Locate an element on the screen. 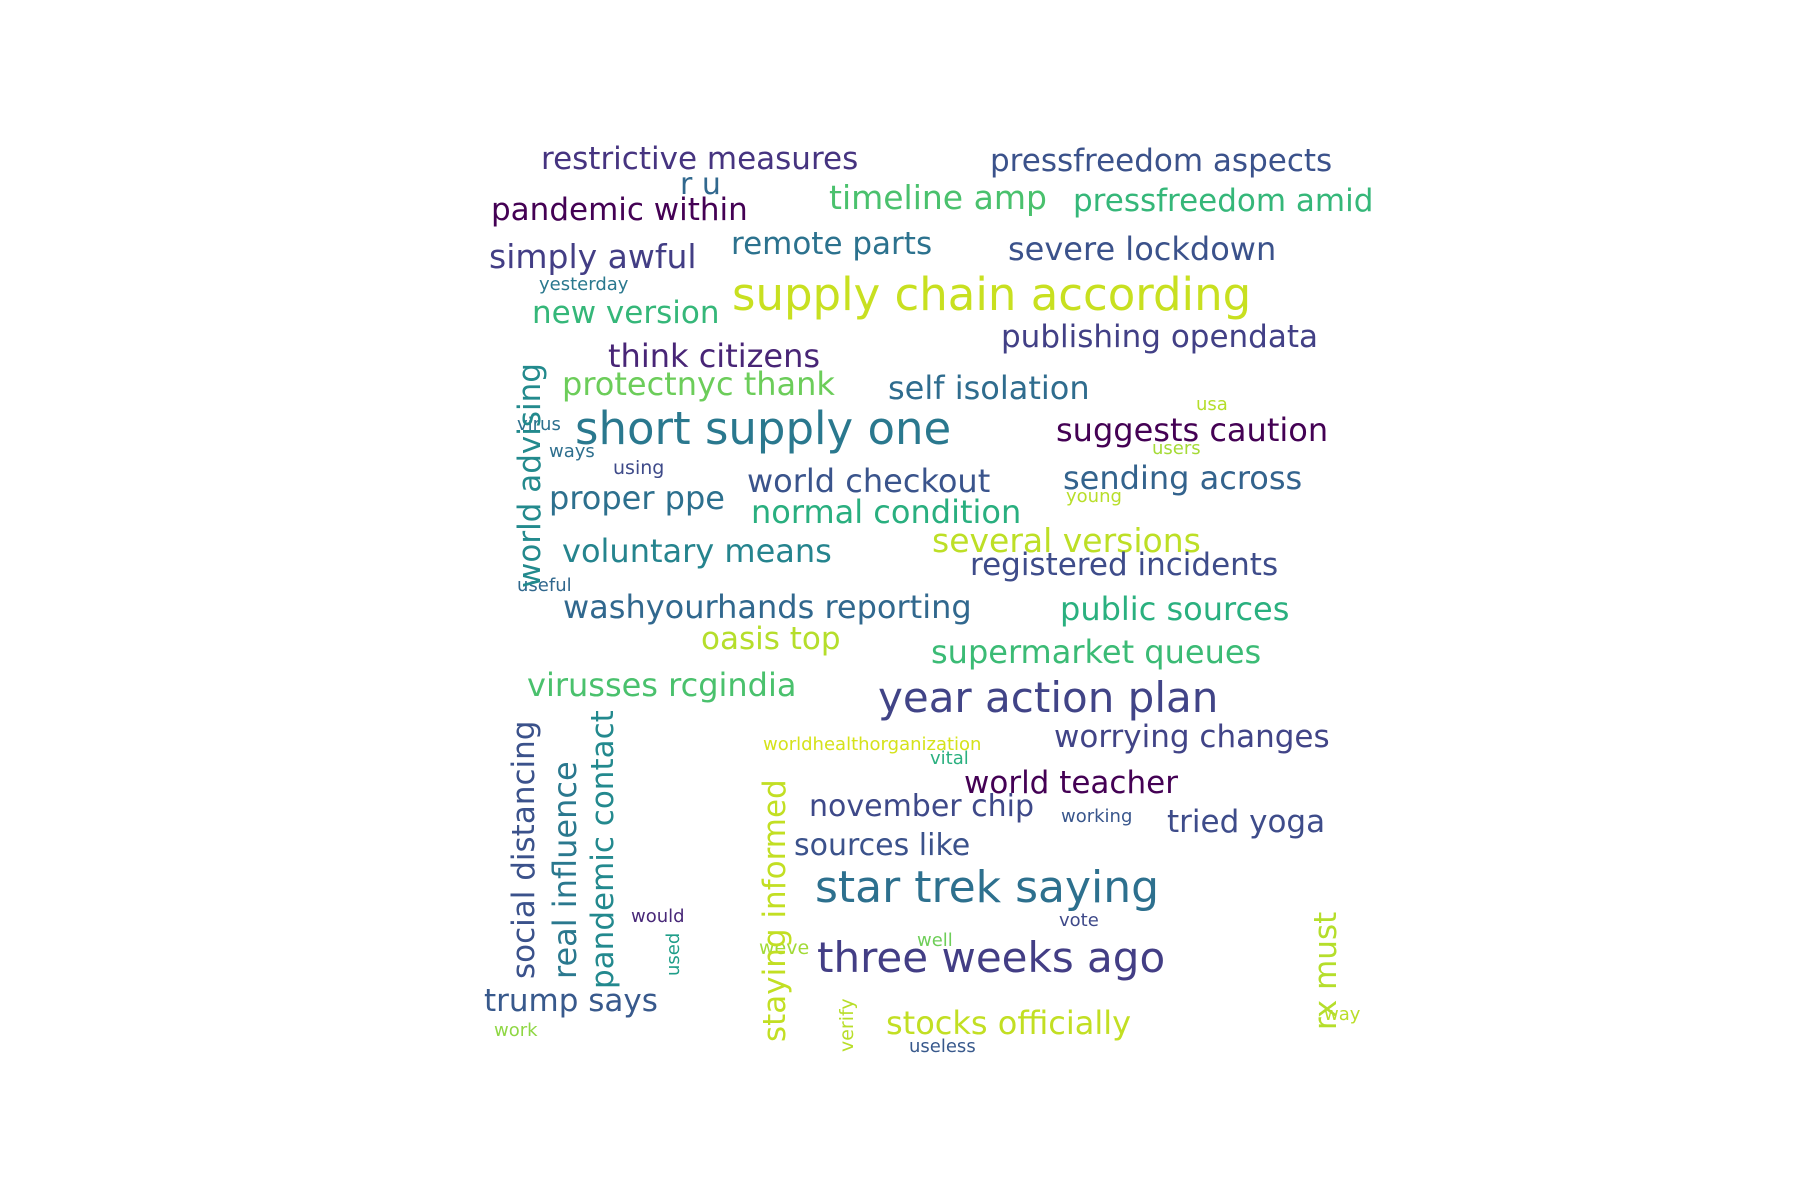 The image size is (1800, 1200). word-used: used is located at coordinates (673, 954).